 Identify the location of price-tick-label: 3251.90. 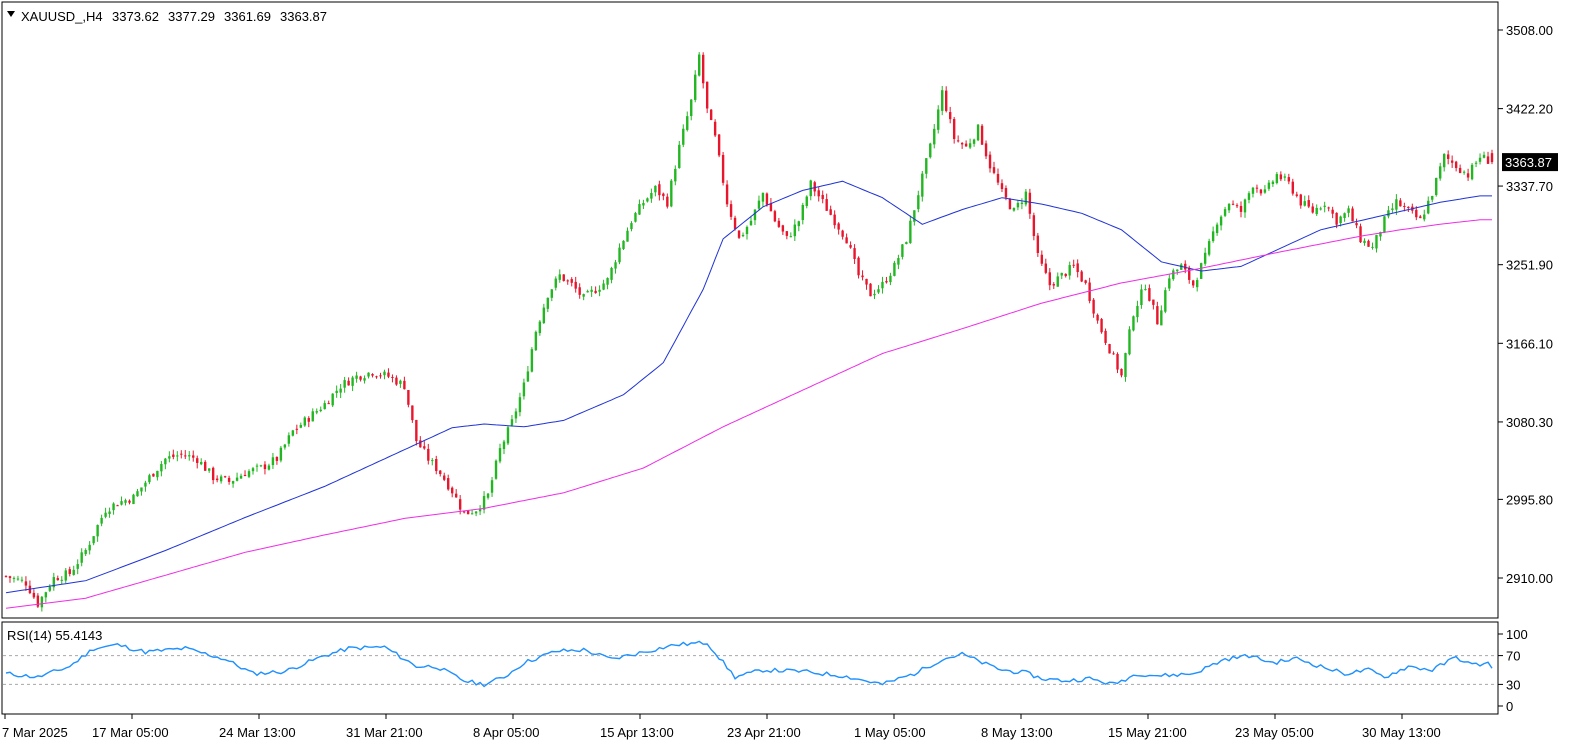
(1529, 265).